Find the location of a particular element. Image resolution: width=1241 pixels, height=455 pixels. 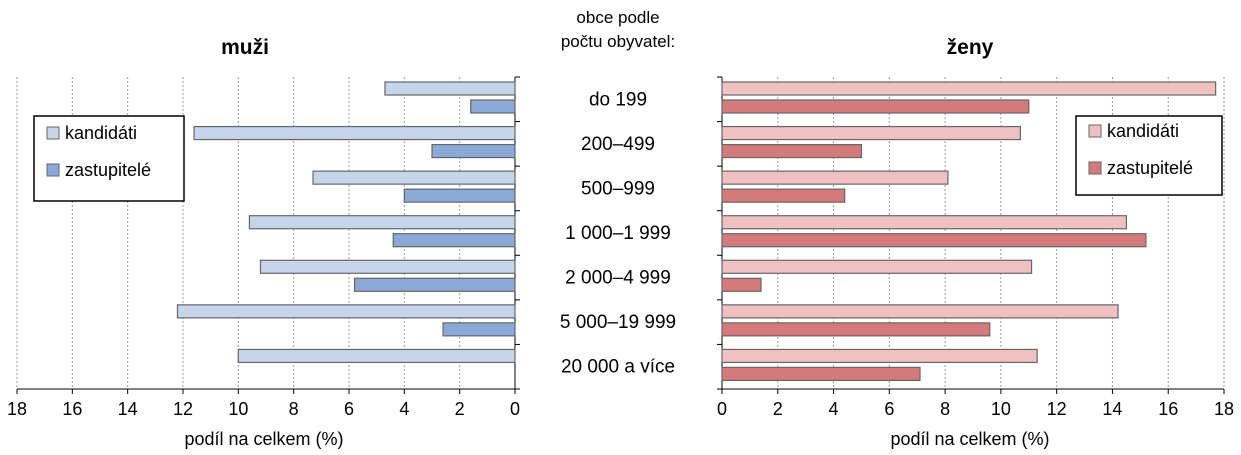

women-x-axis-label: podíl na celkem (%) is located at coordinates (969, 439).